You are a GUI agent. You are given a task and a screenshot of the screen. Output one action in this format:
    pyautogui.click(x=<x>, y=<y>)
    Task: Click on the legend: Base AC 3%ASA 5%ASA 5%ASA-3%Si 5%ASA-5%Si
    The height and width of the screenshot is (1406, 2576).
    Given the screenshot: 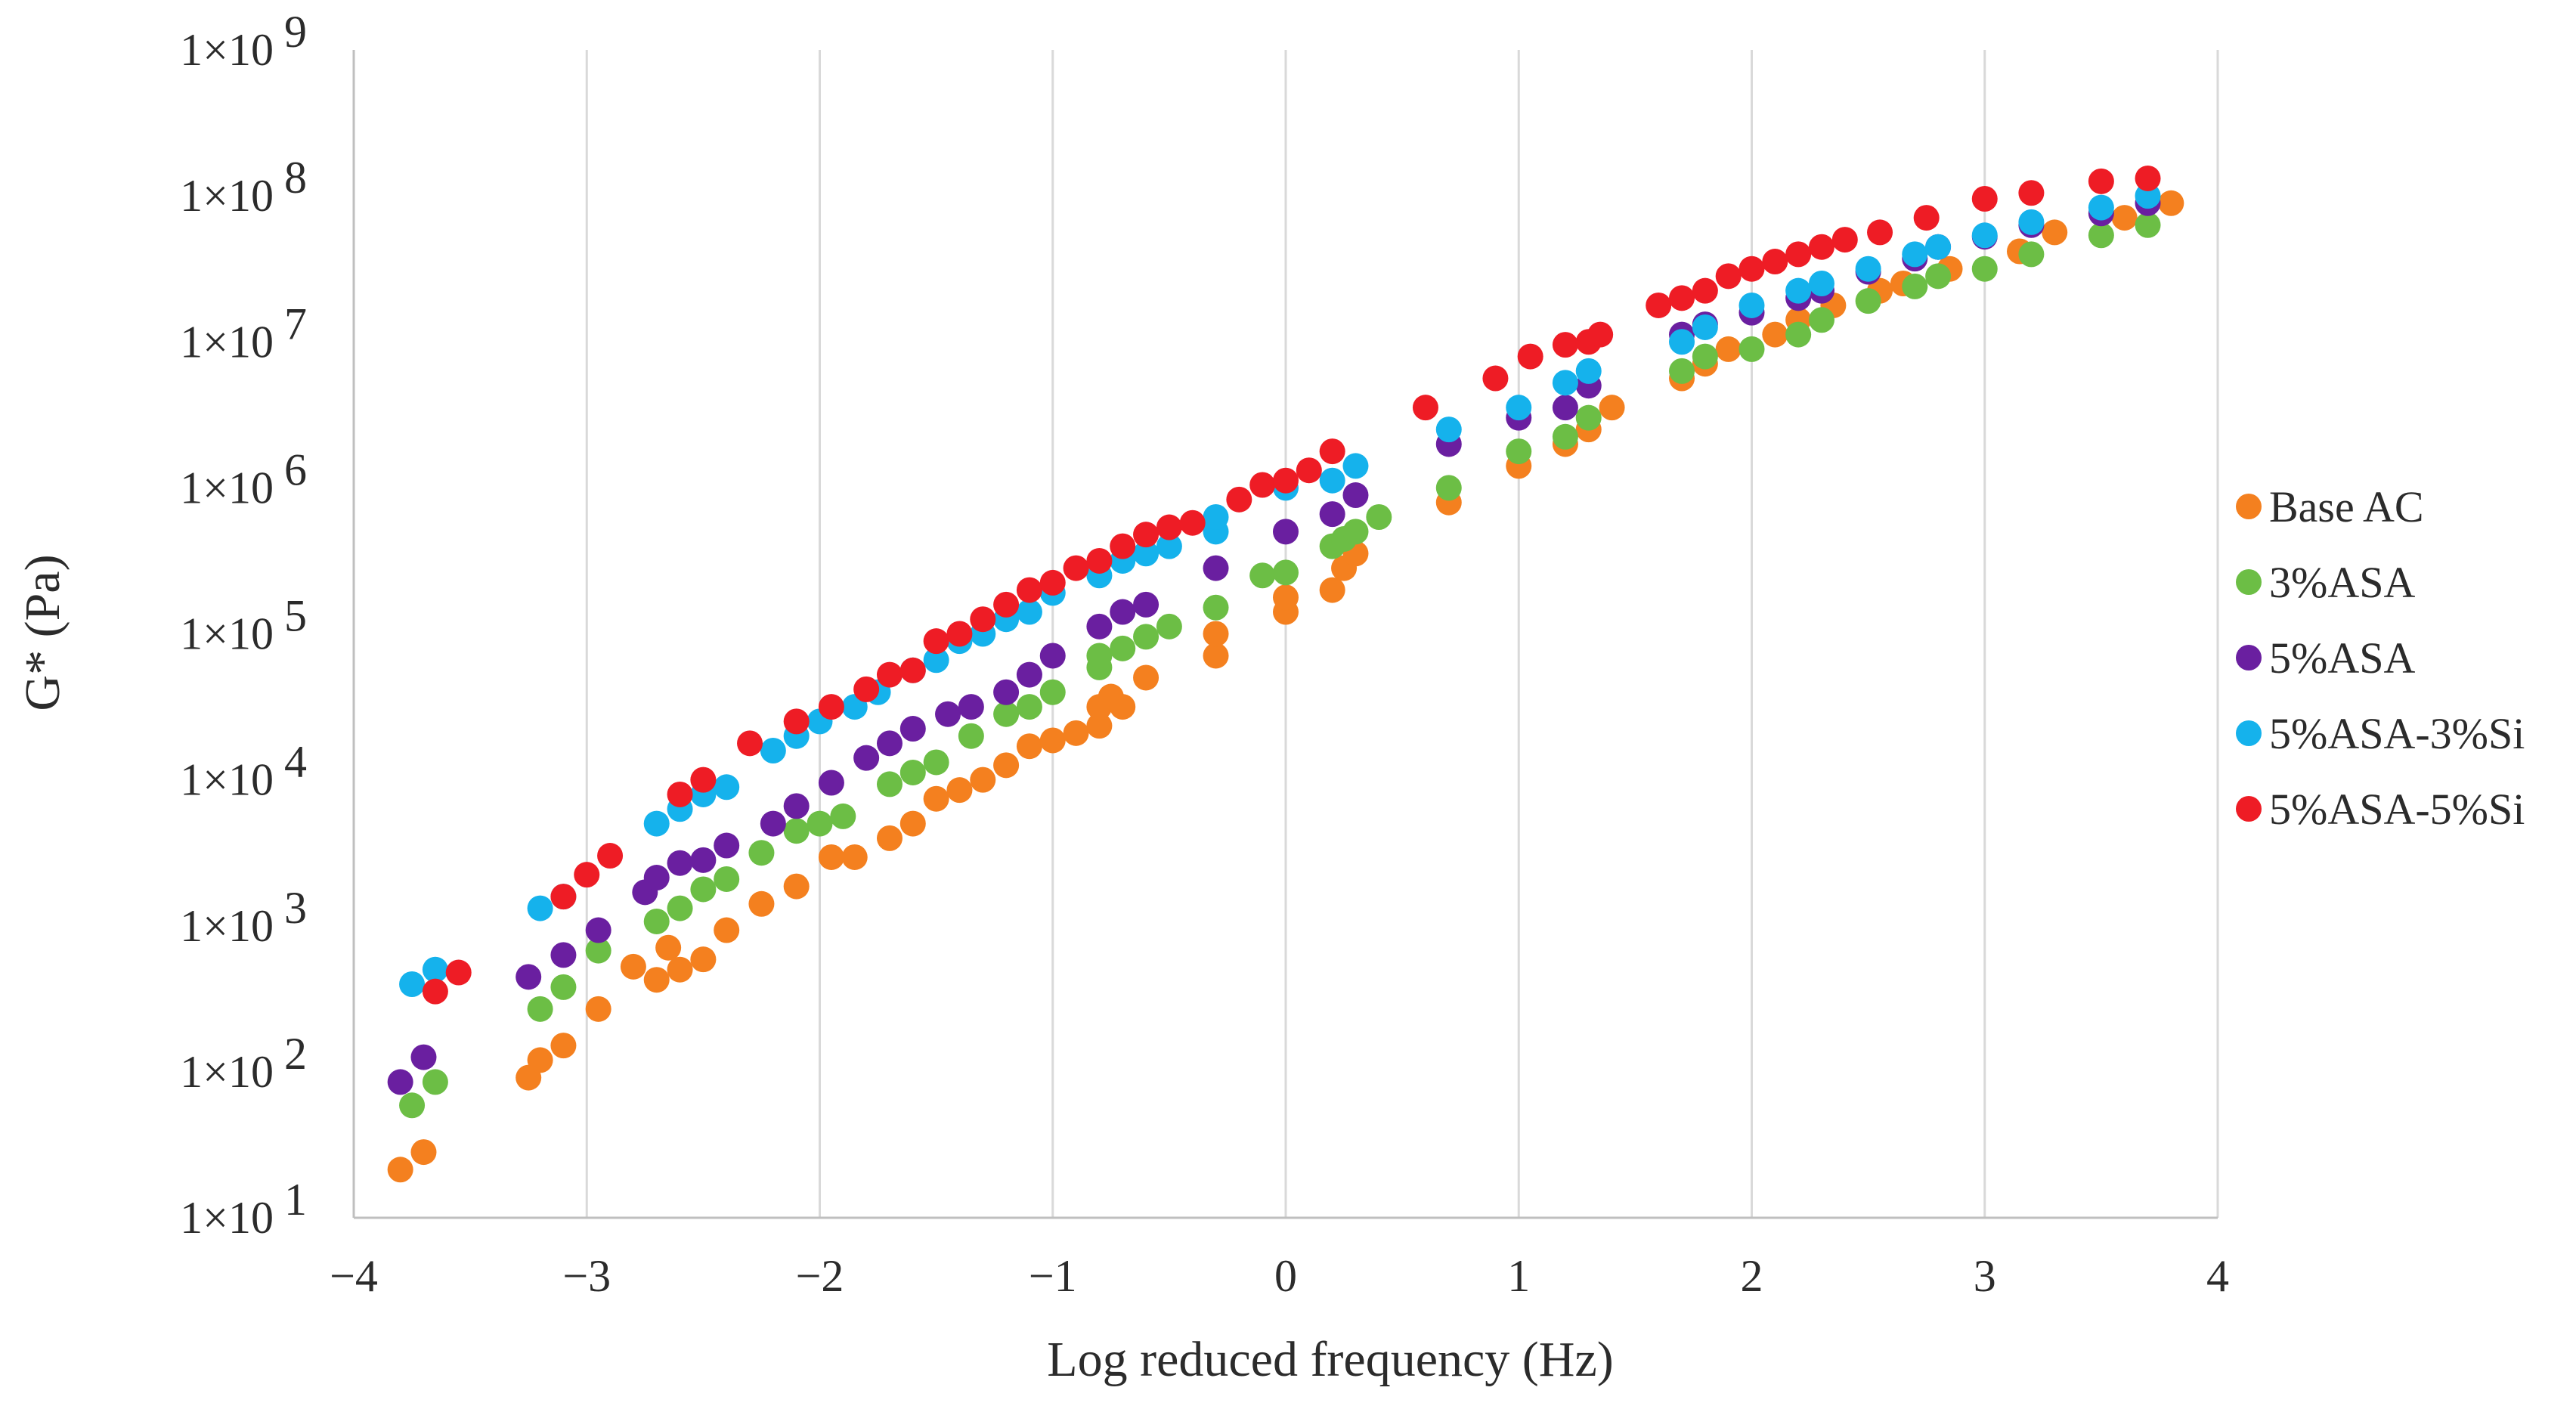 What is the action you would take?
    pyautogui.click(x=2380, y=658)
    